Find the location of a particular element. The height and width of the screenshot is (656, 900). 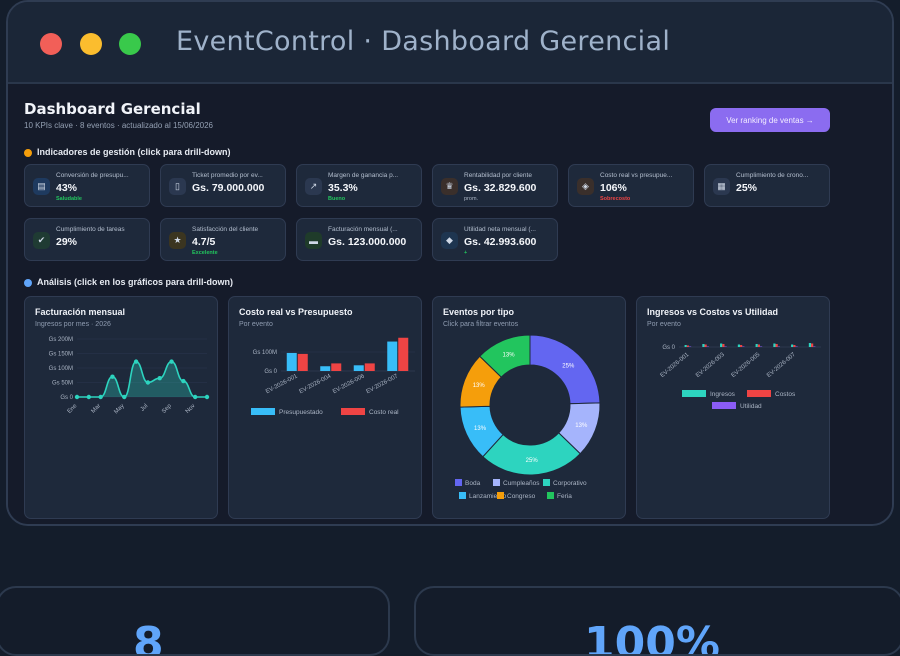

x-tick-label: May is located at coordinates (119, 409).